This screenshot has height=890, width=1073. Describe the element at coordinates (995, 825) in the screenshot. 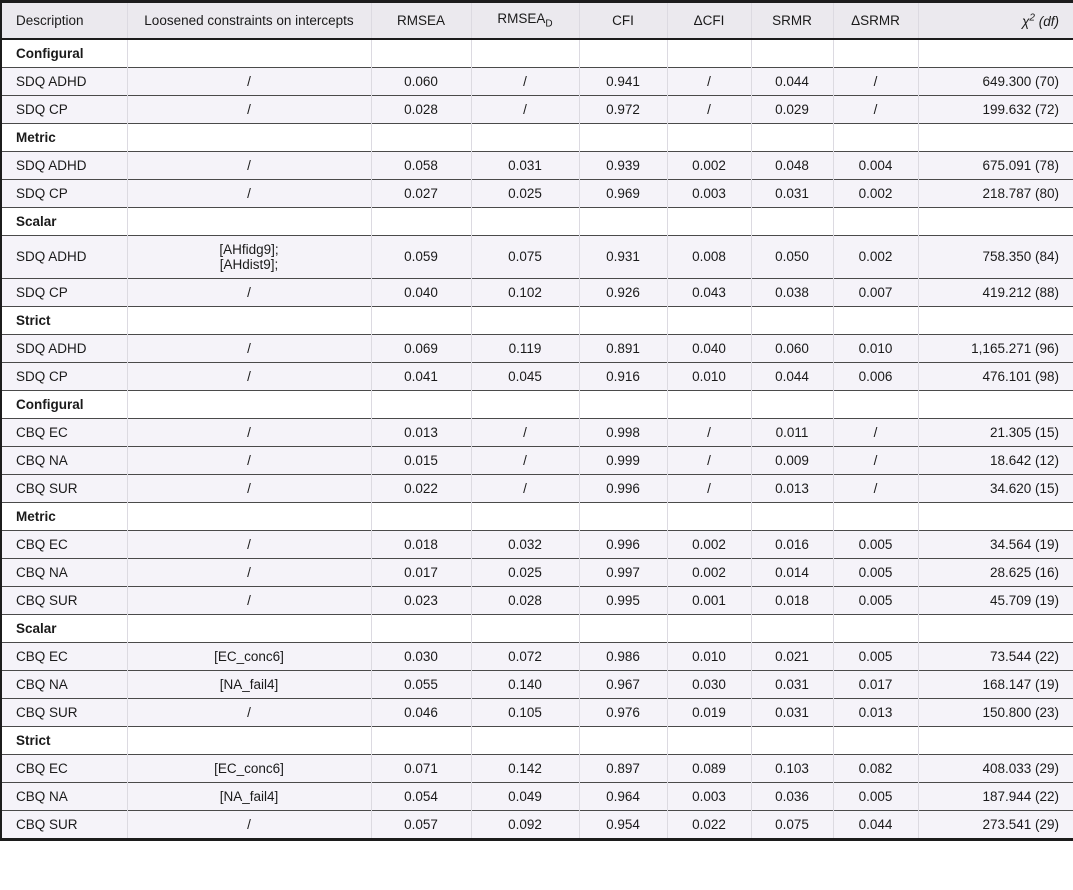

I see `chisq-df-cell: 273.541 (29)` at that location.